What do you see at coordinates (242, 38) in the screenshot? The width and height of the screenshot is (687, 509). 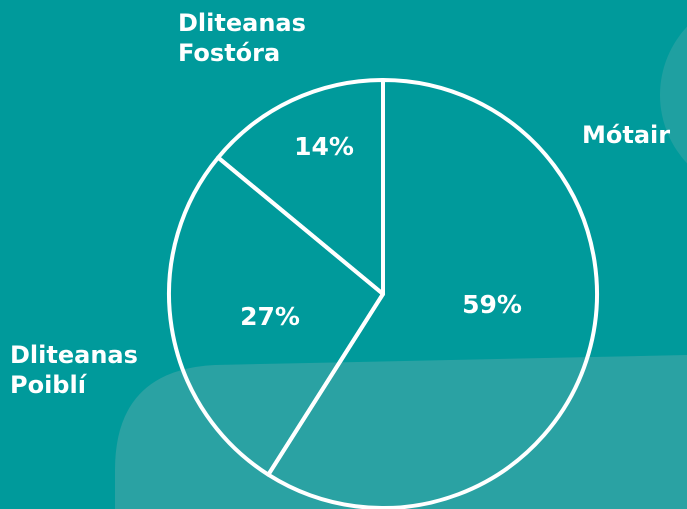 I see `category-label: Dliteanas Fostóra` at bounding box center [242, 38].